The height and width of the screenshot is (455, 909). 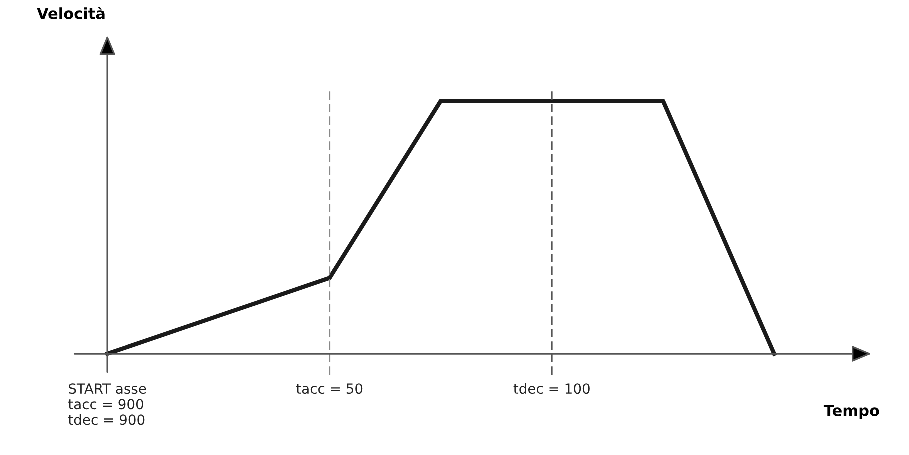 What do you see at coordinates (552, 388) in the screenshot?
I see `x-tick-label: tdec = 100` at bounding box center [552, 388].